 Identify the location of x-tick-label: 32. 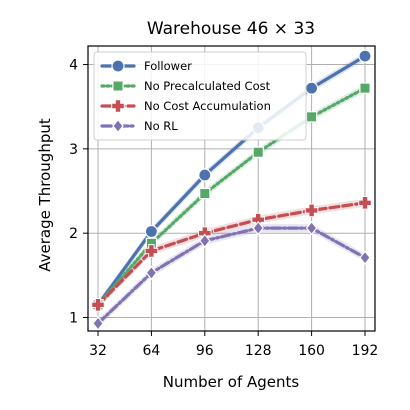
(98, 351).